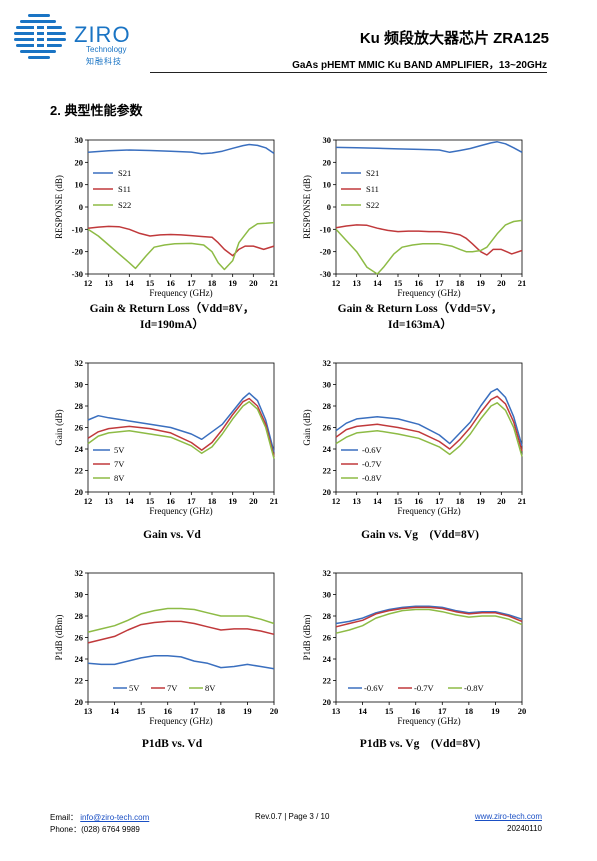  I want to click on caption-line: P1dB vs. Vg (Vdd=8V), so click(420, 744).